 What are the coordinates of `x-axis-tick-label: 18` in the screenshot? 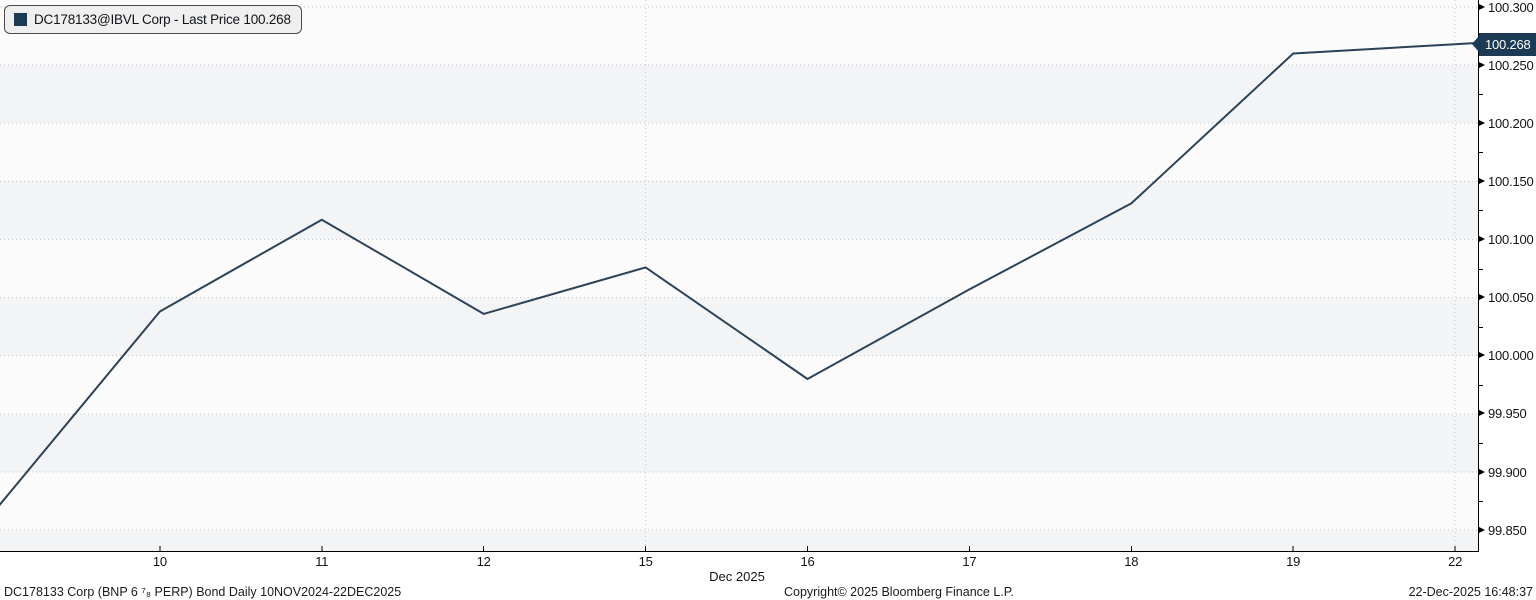 It's located at (1131, 561).